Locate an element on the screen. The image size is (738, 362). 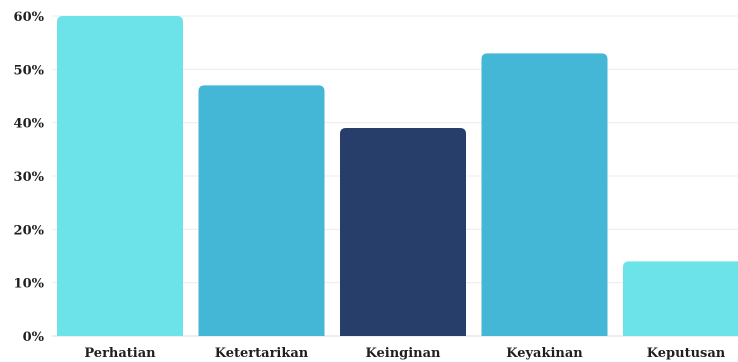
bar-keputusan is located at coordinates (680, 298).